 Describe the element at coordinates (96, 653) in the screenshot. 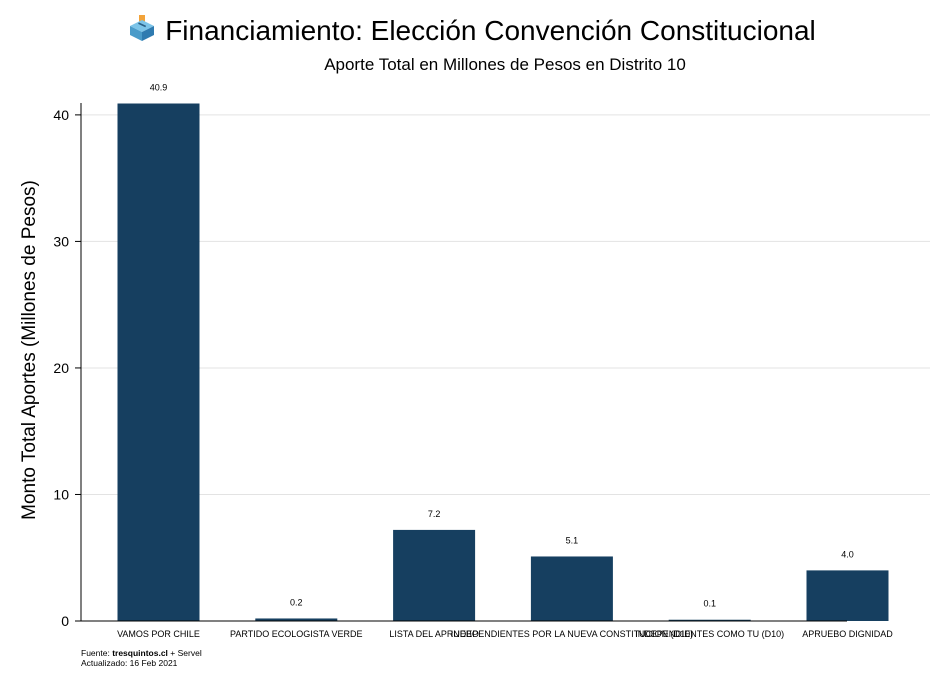

I see `source-prefix: Fuente:` at that location.